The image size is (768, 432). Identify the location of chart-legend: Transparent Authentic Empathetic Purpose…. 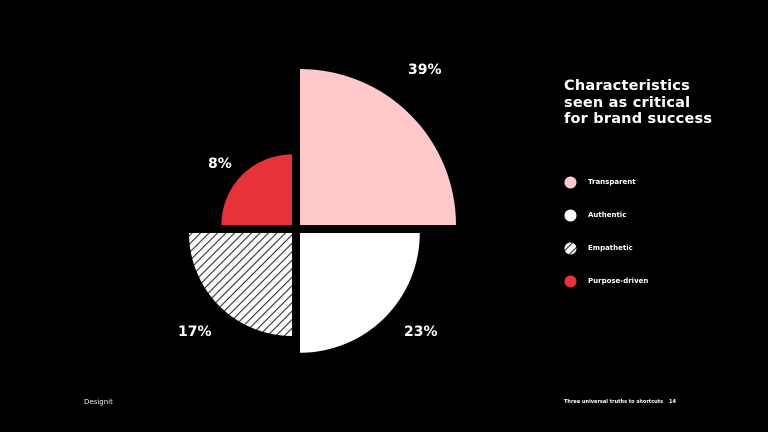
(654, 240).